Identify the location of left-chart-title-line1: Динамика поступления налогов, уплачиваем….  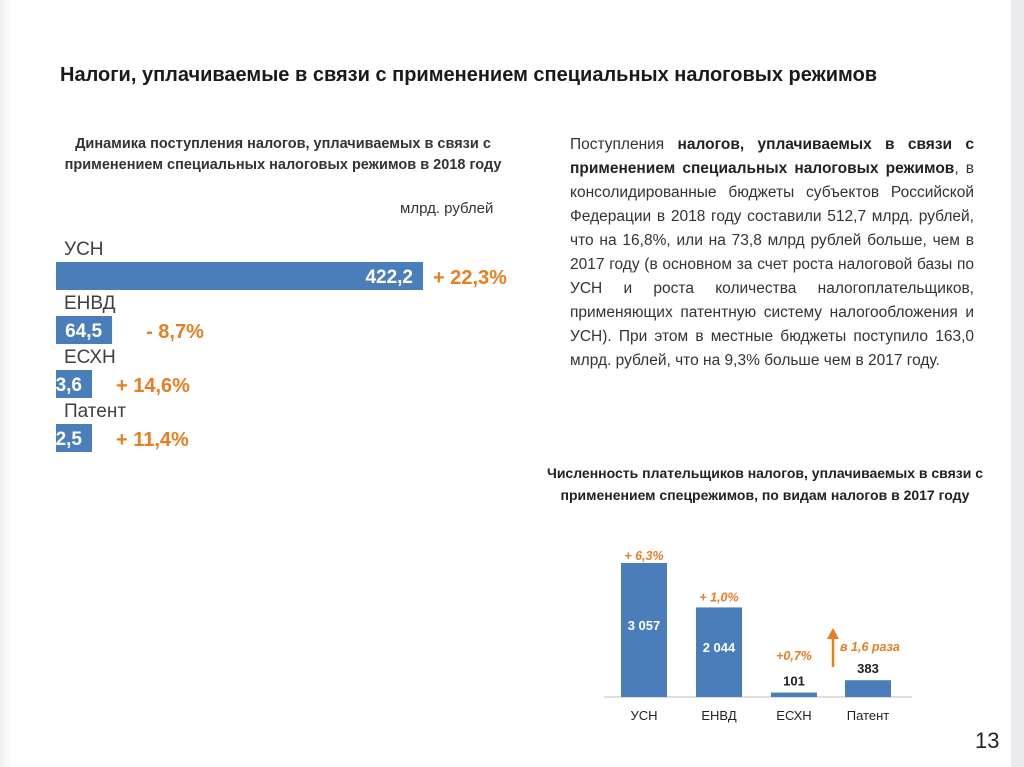
(283, 144).